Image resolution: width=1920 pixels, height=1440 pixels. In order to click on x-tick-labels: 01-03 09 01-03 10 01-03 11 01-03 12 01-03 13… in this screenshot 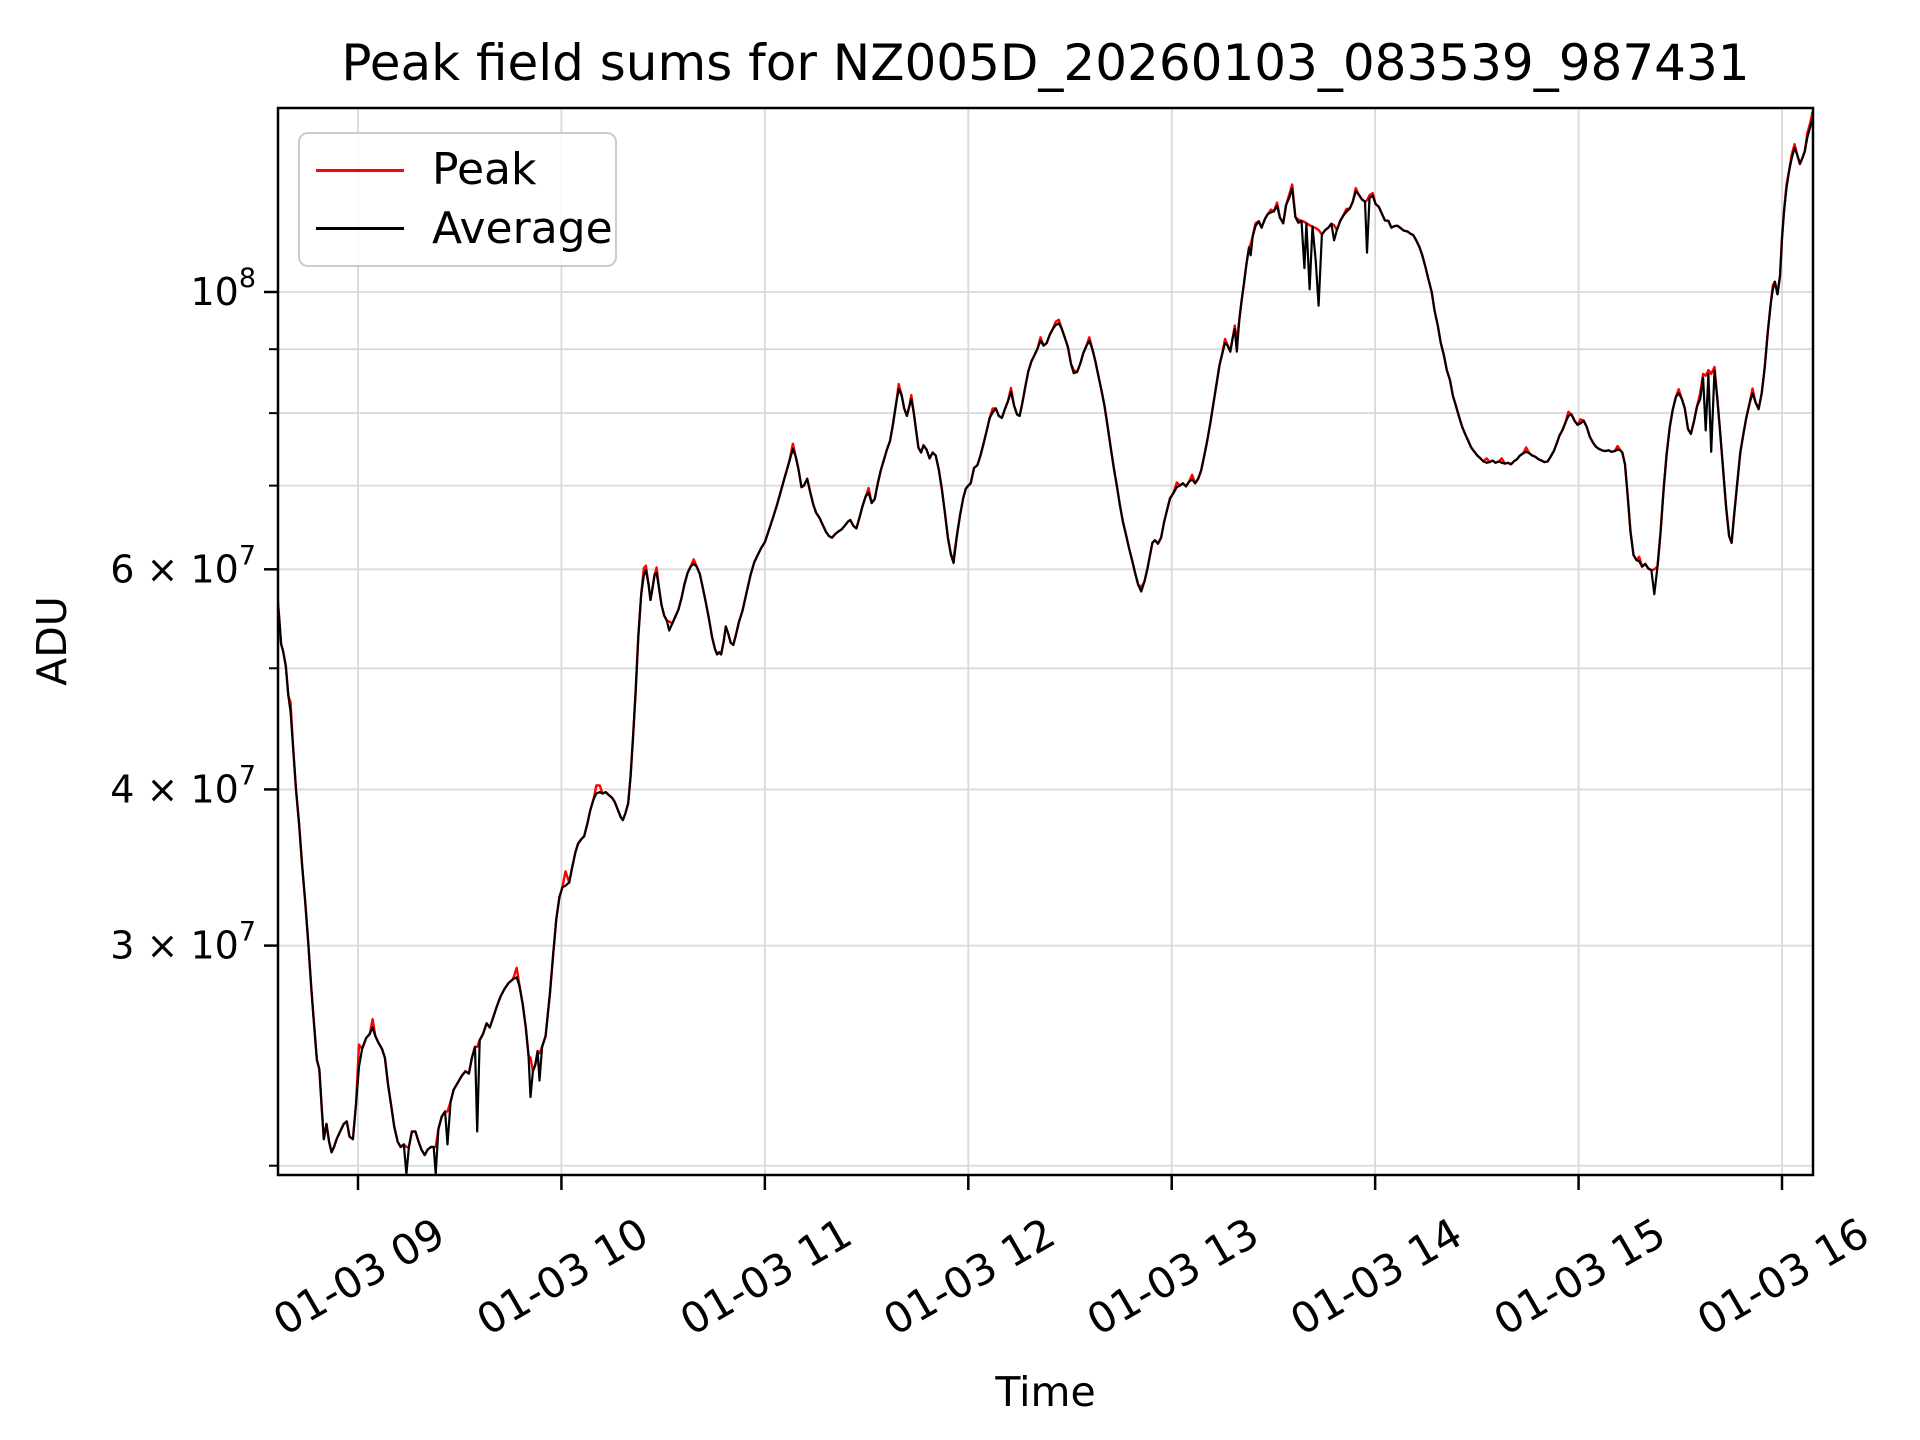, I will do `click(1071, 1276)`.